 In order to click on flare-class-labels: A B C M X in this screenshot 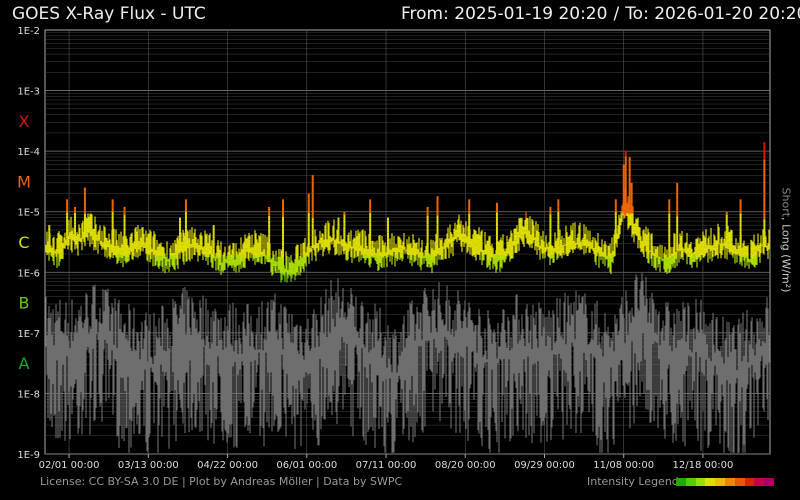, I will do `click(24, 242)`.